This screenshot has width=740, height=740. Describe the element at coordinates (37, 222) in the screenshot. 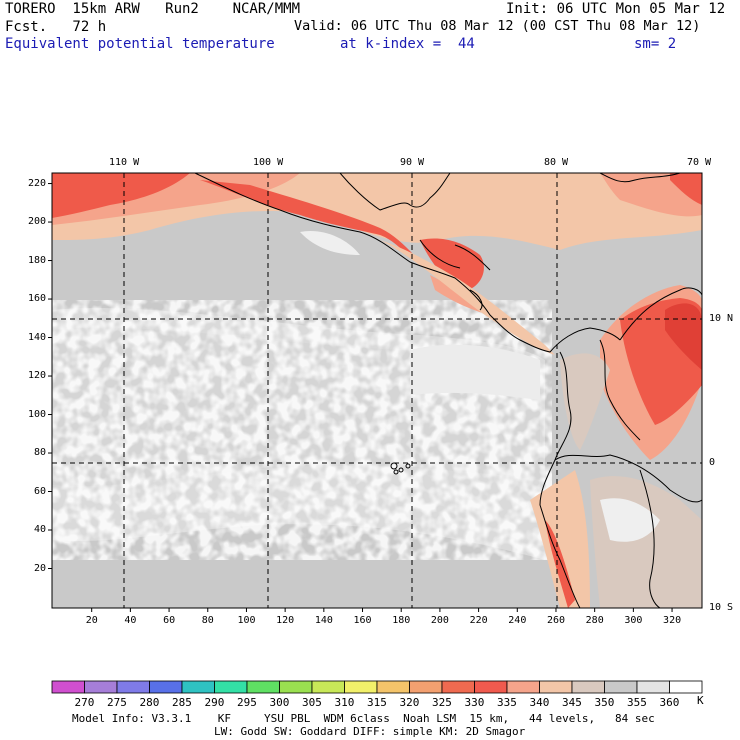

I see `y-tick-label: 200` at that location.